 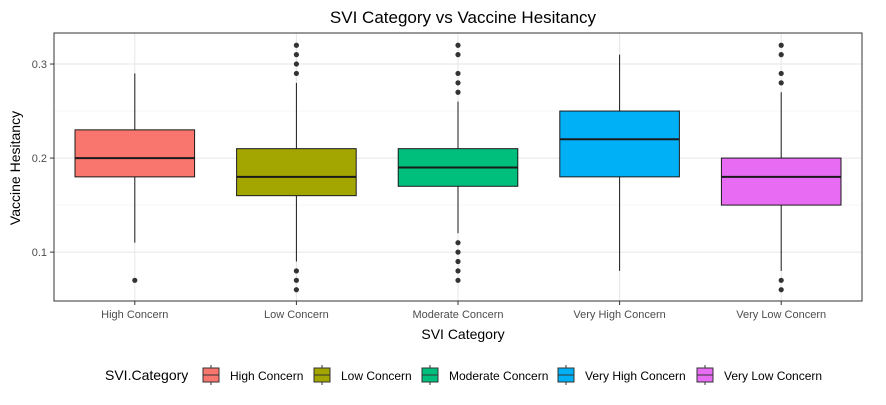 I want to click on box-low-concern, so click(x=296, y=167).